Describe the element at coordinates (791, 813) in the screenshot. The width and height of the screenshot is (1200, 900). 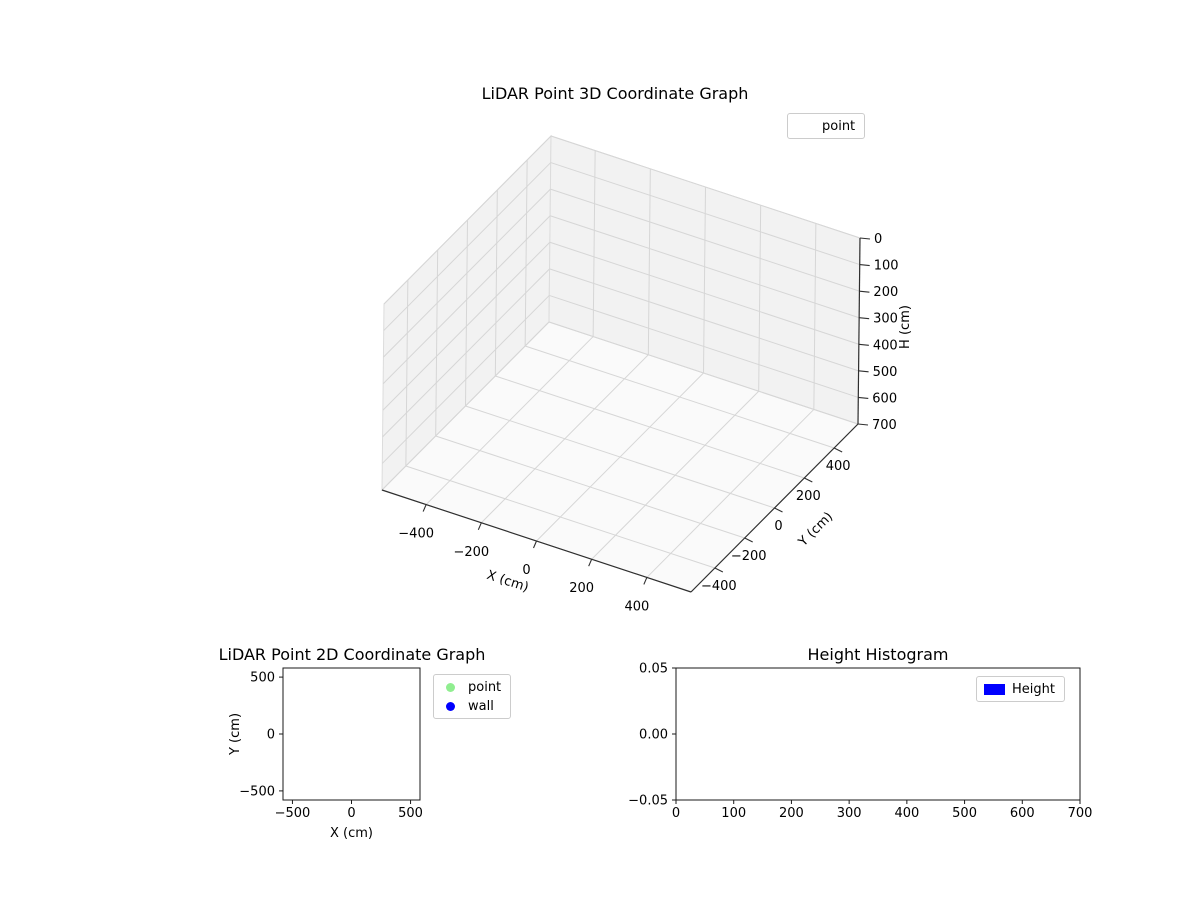
I see `hist-x-tick-label: 200` at that location.